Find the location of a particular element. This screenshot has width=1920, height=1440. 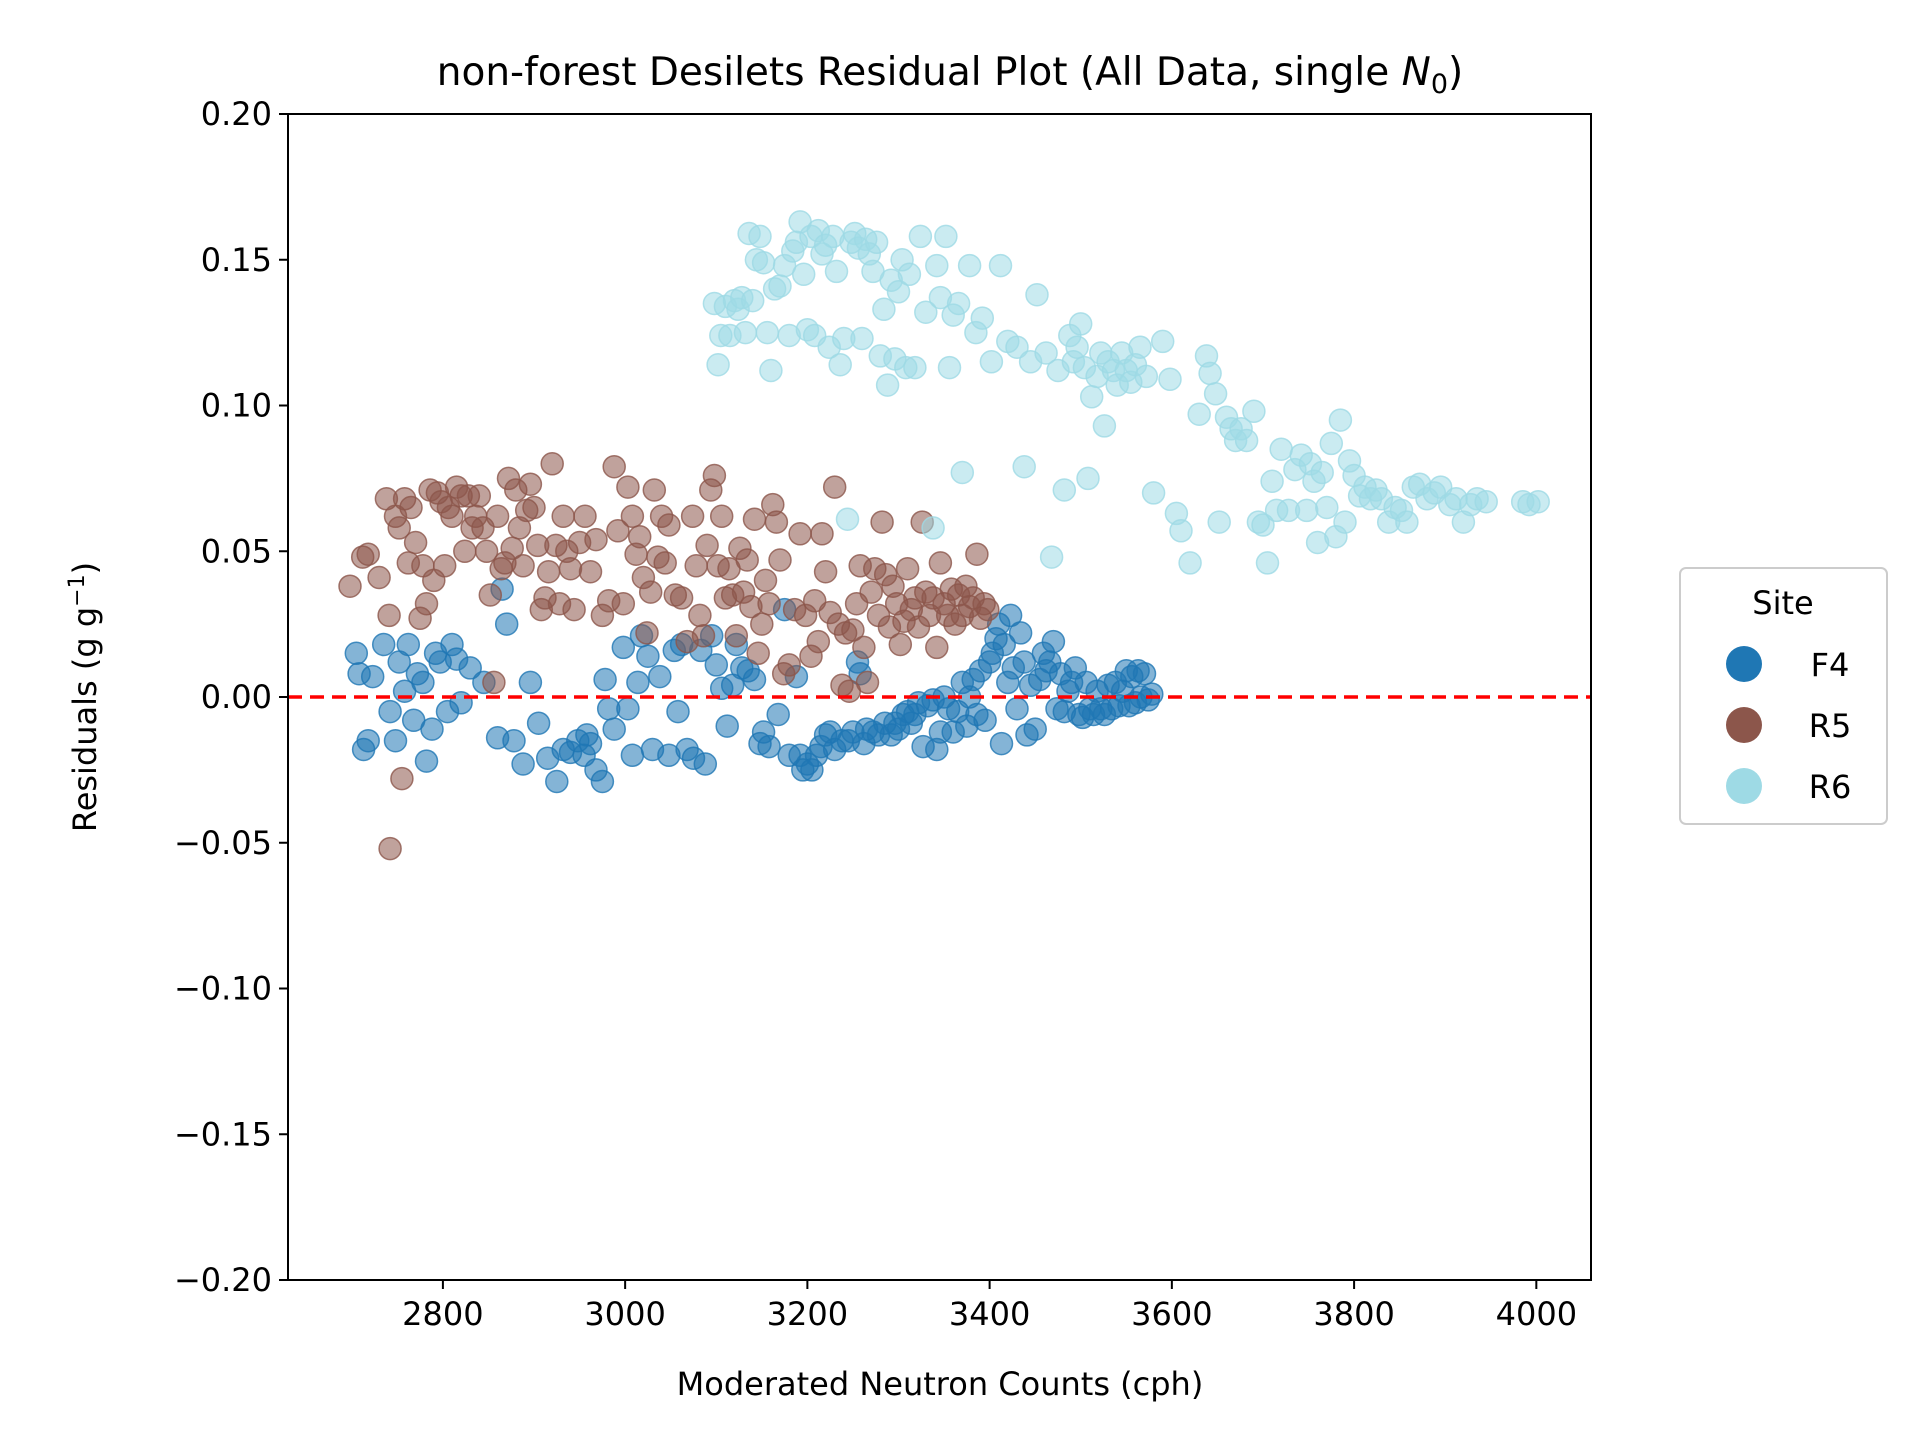

y-axis-label-suffix: ) is located at coordinates (85, 568).